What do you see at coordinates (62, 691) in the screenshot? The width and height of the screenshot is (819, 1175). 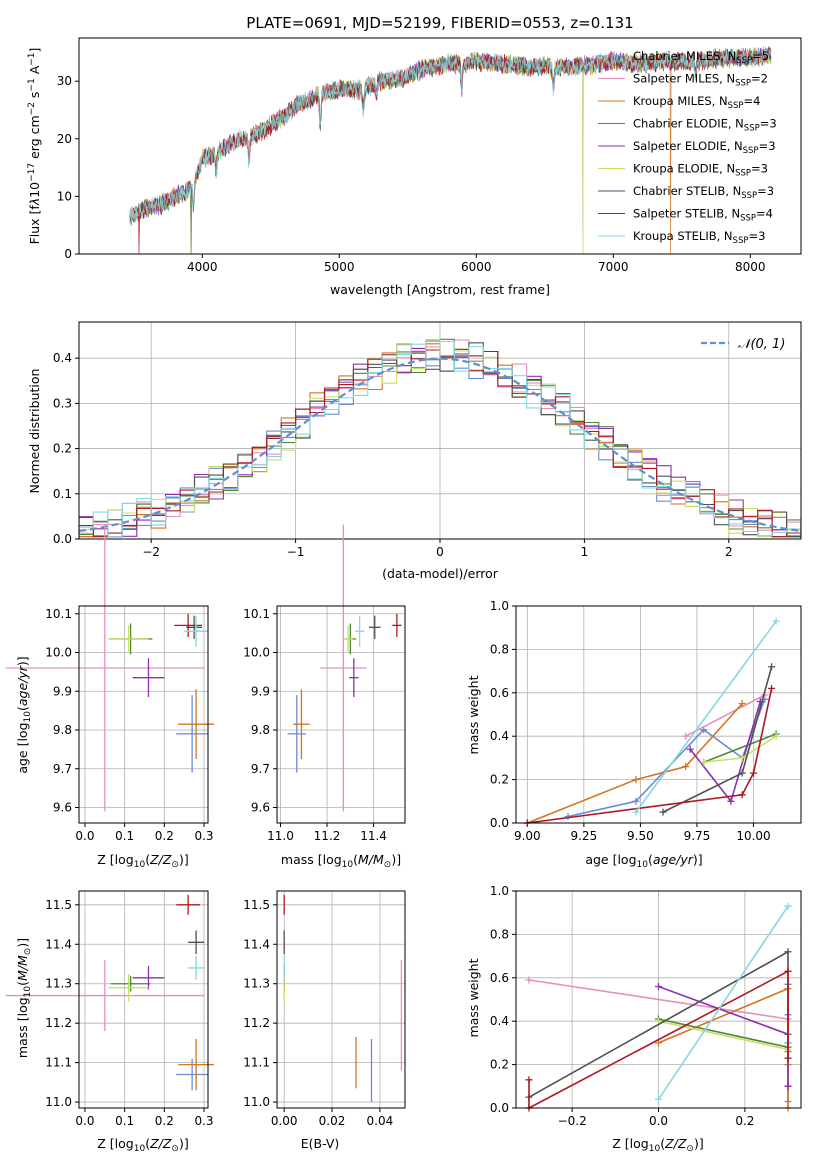 I see `age-z-ytick-label: 9.9` at bounding box center [62, 691].